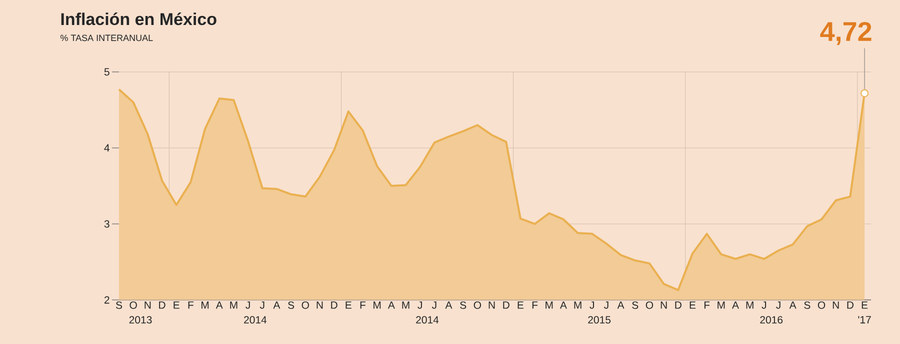 This screenshot has width=900, height=344. What do you see at coordinates (864, 320) in the screenshot?
I see `text: '17` at bounding box center [864, 320].